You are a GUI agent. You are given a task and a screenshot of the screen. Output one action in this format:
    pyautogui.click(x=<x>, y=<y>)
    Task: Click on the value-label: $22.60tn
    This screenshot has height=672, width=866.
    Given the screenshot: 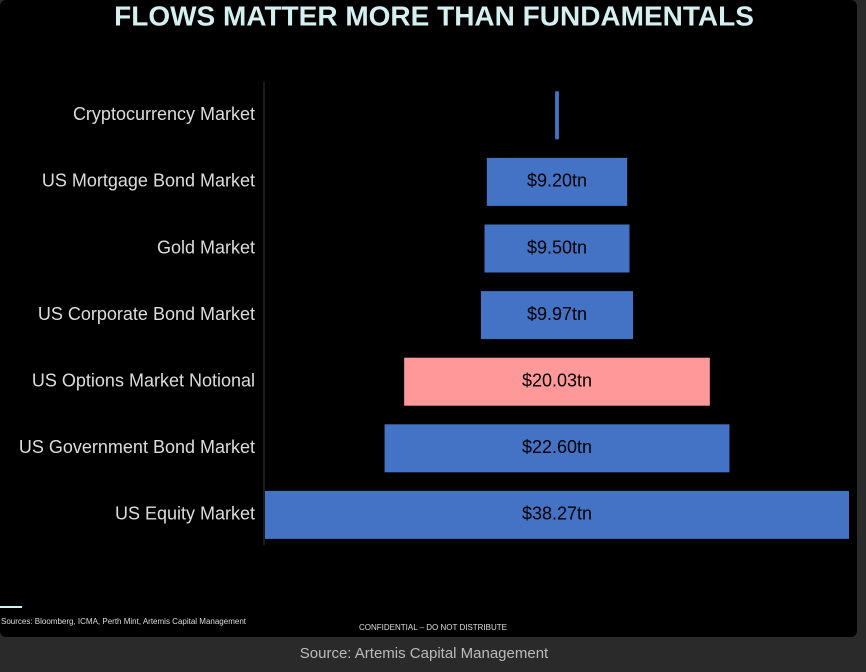 What is the action you would take?
    pyautogui.click(x=557, y=447)
    